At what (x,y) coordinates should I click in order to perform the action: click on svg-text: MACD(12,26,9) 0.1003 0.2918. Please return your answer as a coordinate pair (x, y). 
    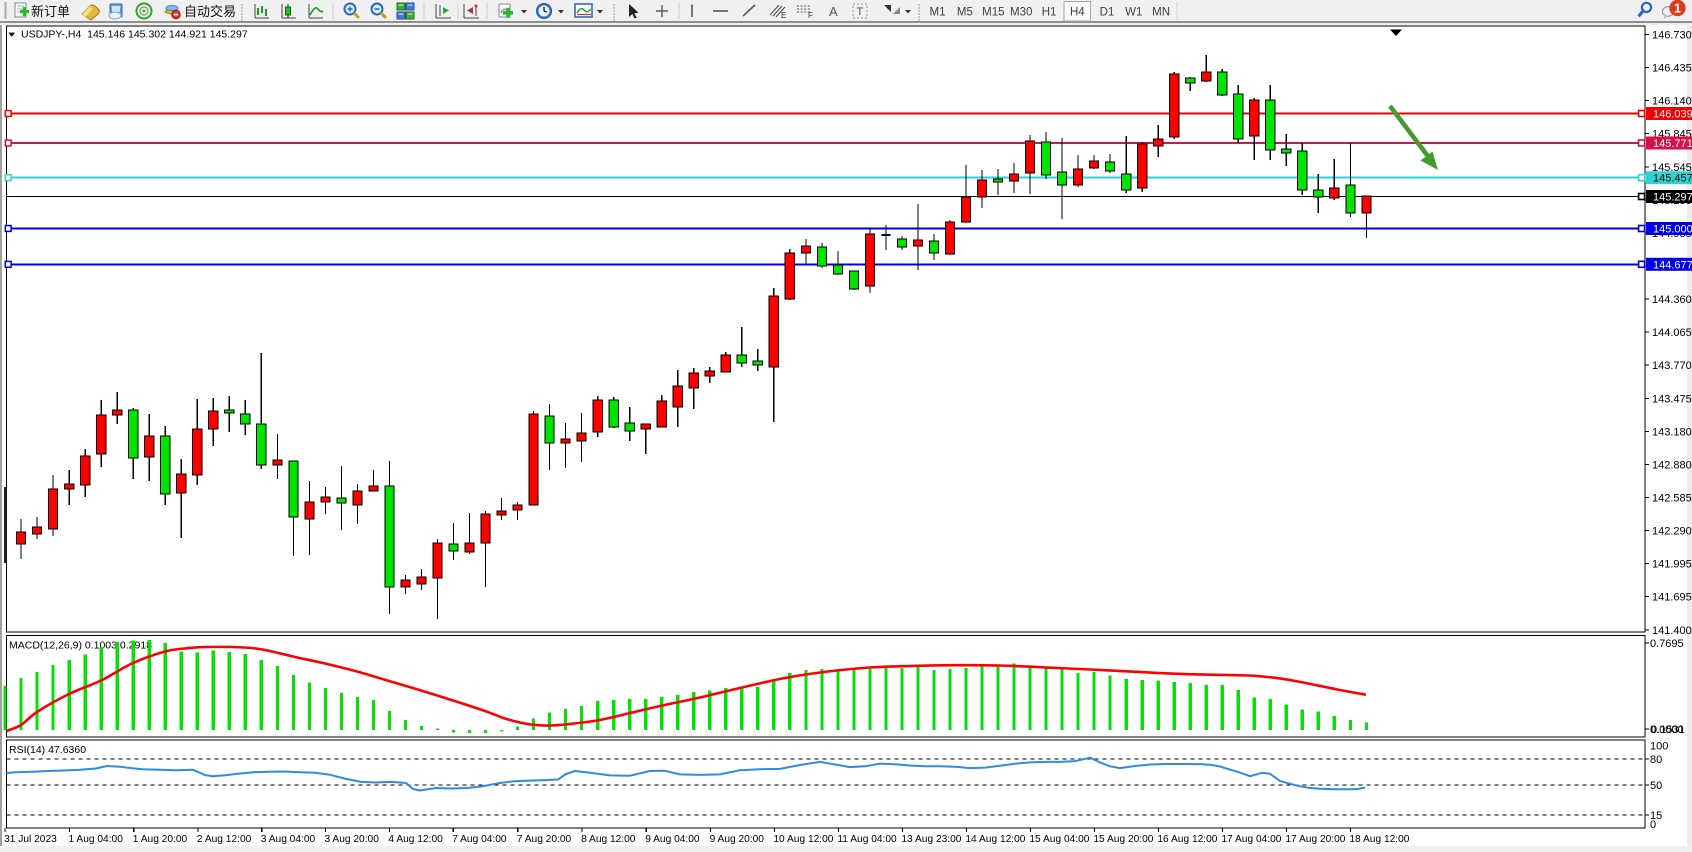
    Looking at the image, I should click on (80, 646).